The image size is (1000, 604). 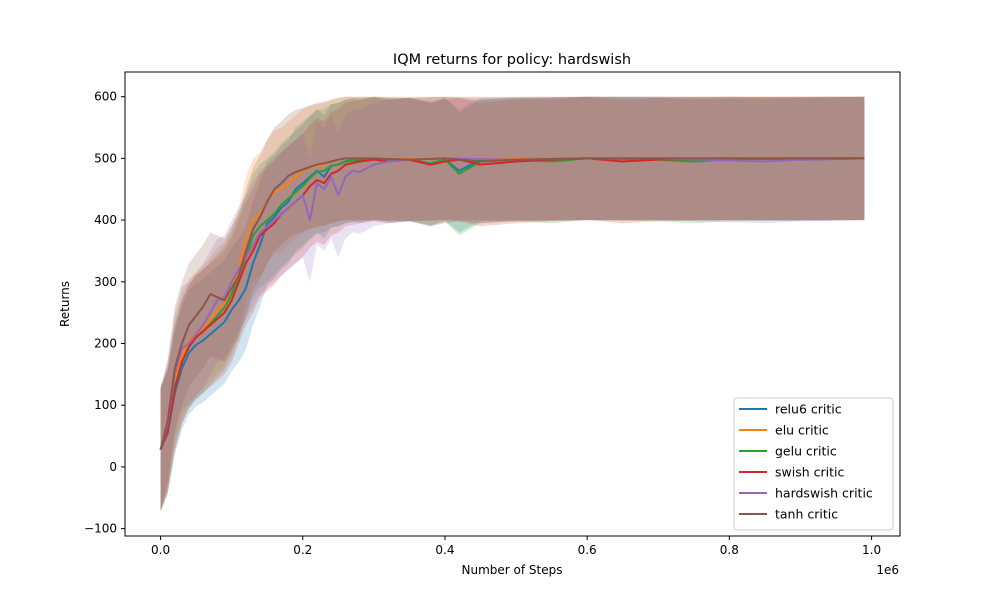 I want to click on legend-entry-label: gelu critic, so click(x=806, y=451).